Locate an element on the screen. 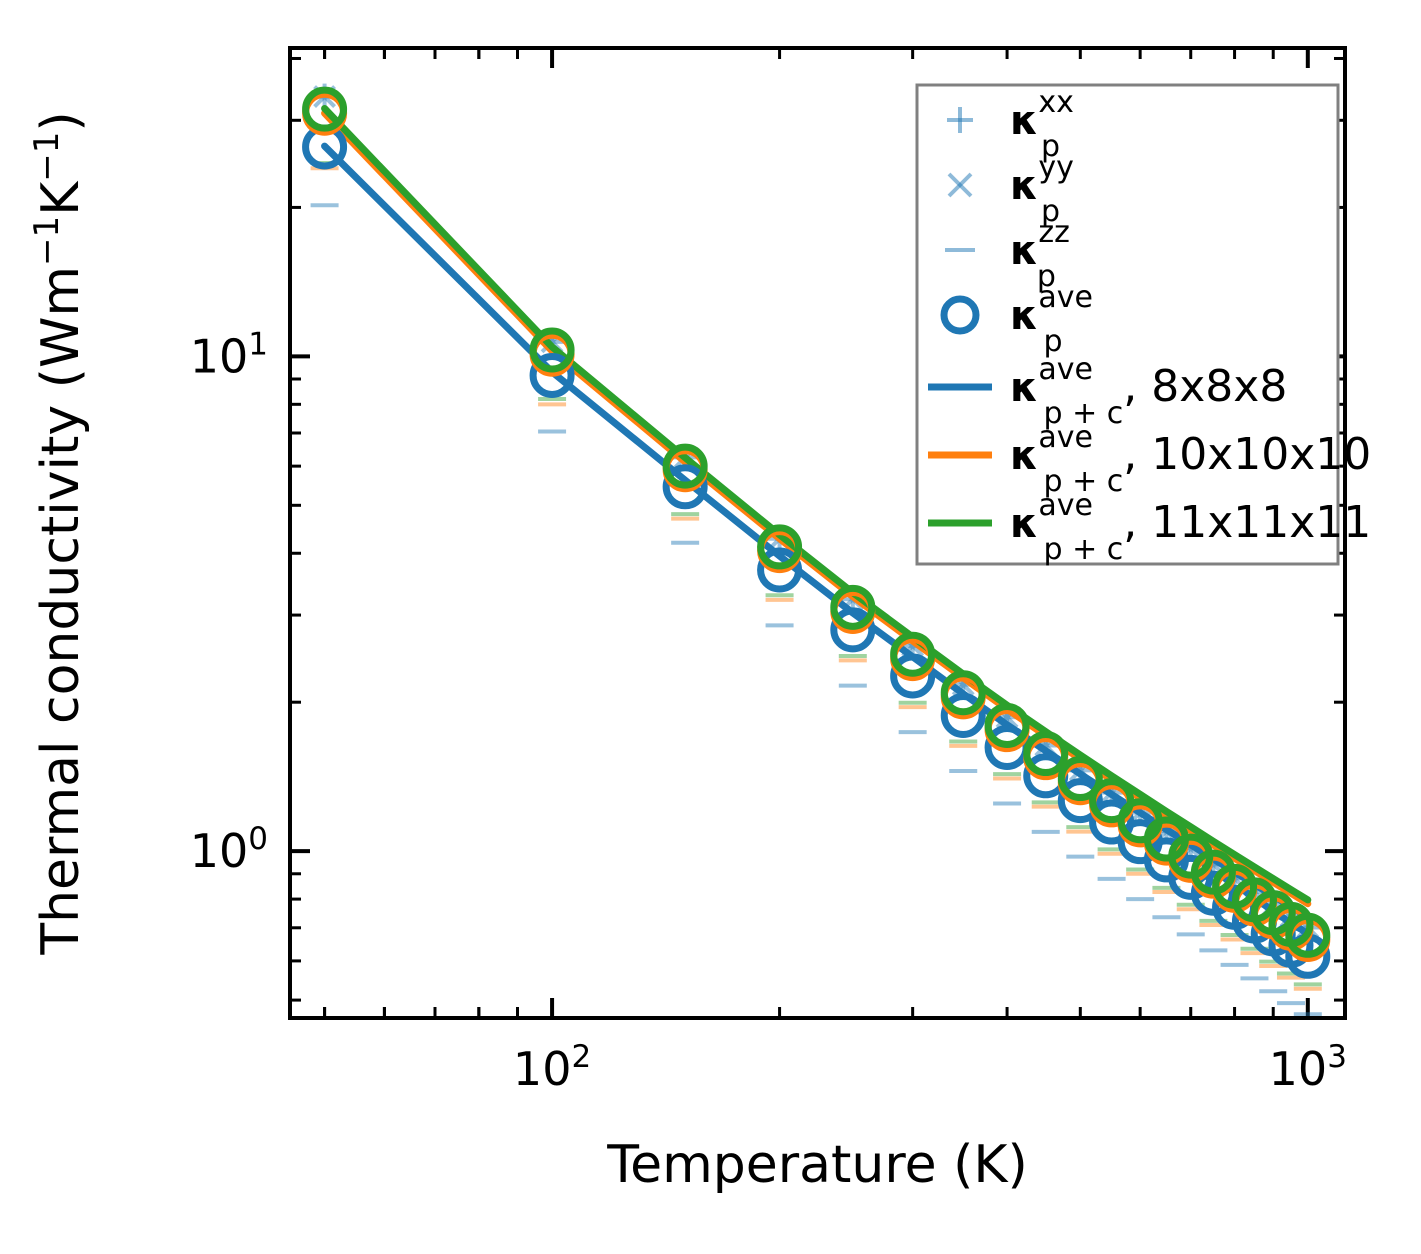 This screenshot has width=1421, height=1254. y-tick-label: 101 is located at coordinates (229, 354).